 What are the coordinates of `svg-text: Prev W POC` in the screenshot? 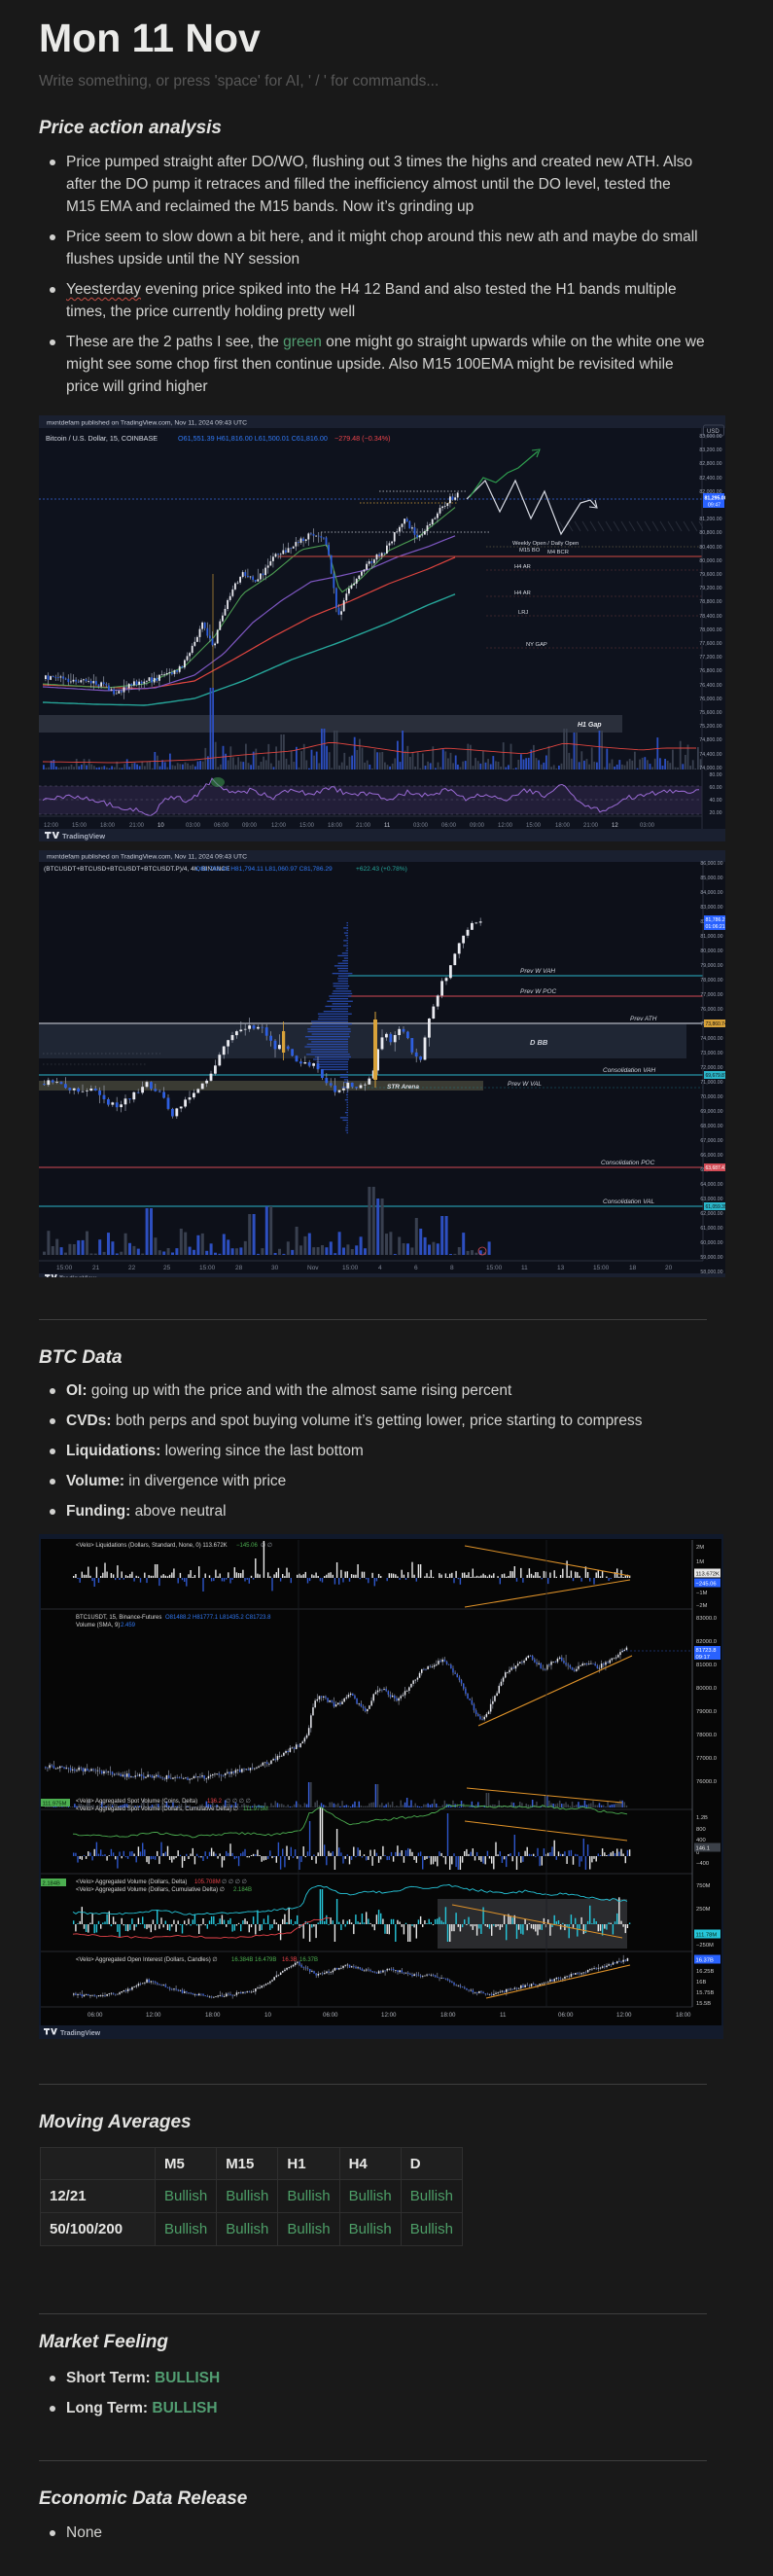 It's located at (538, 991).